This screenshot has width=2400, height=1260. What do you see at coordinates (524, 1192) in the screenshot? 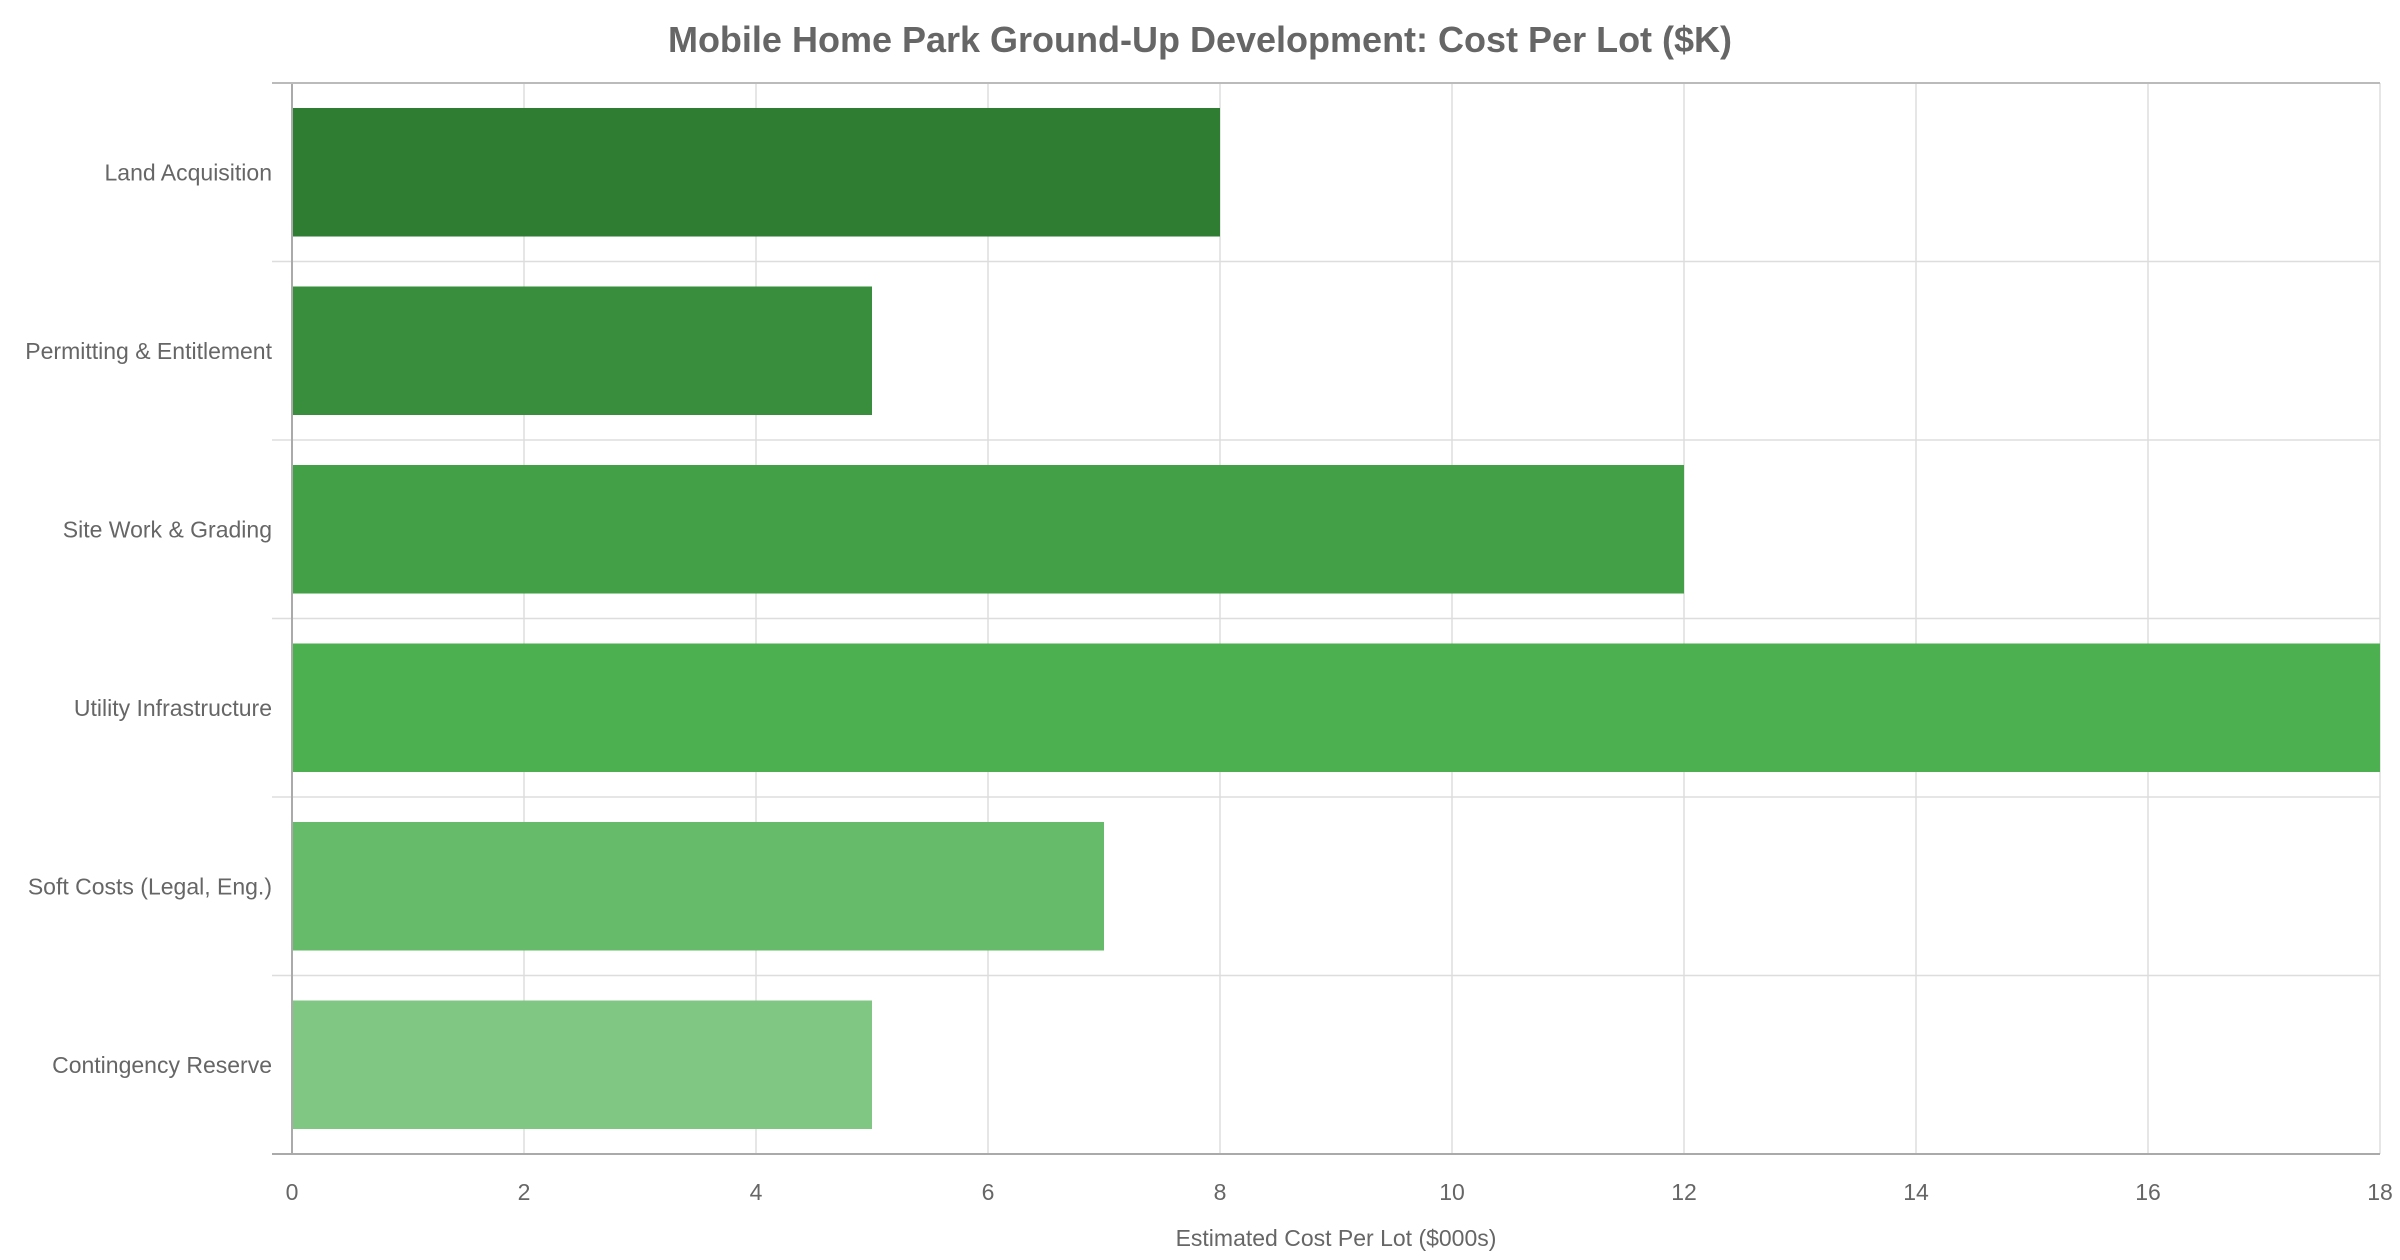
I see `x-tick-label: 2` at bounding box center [524, 1192].